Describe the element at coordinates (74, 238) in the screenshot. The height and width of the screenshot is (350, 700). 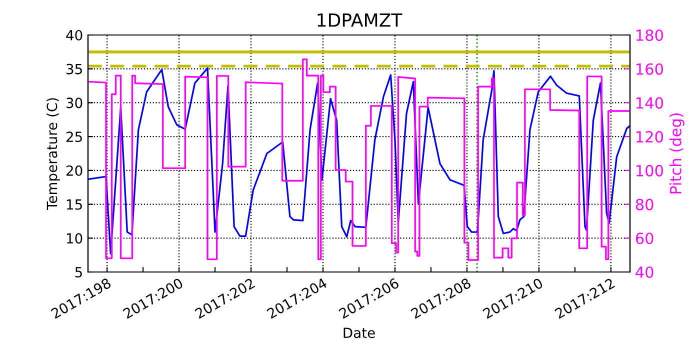
I see `y-tick-label: 10` at that location.